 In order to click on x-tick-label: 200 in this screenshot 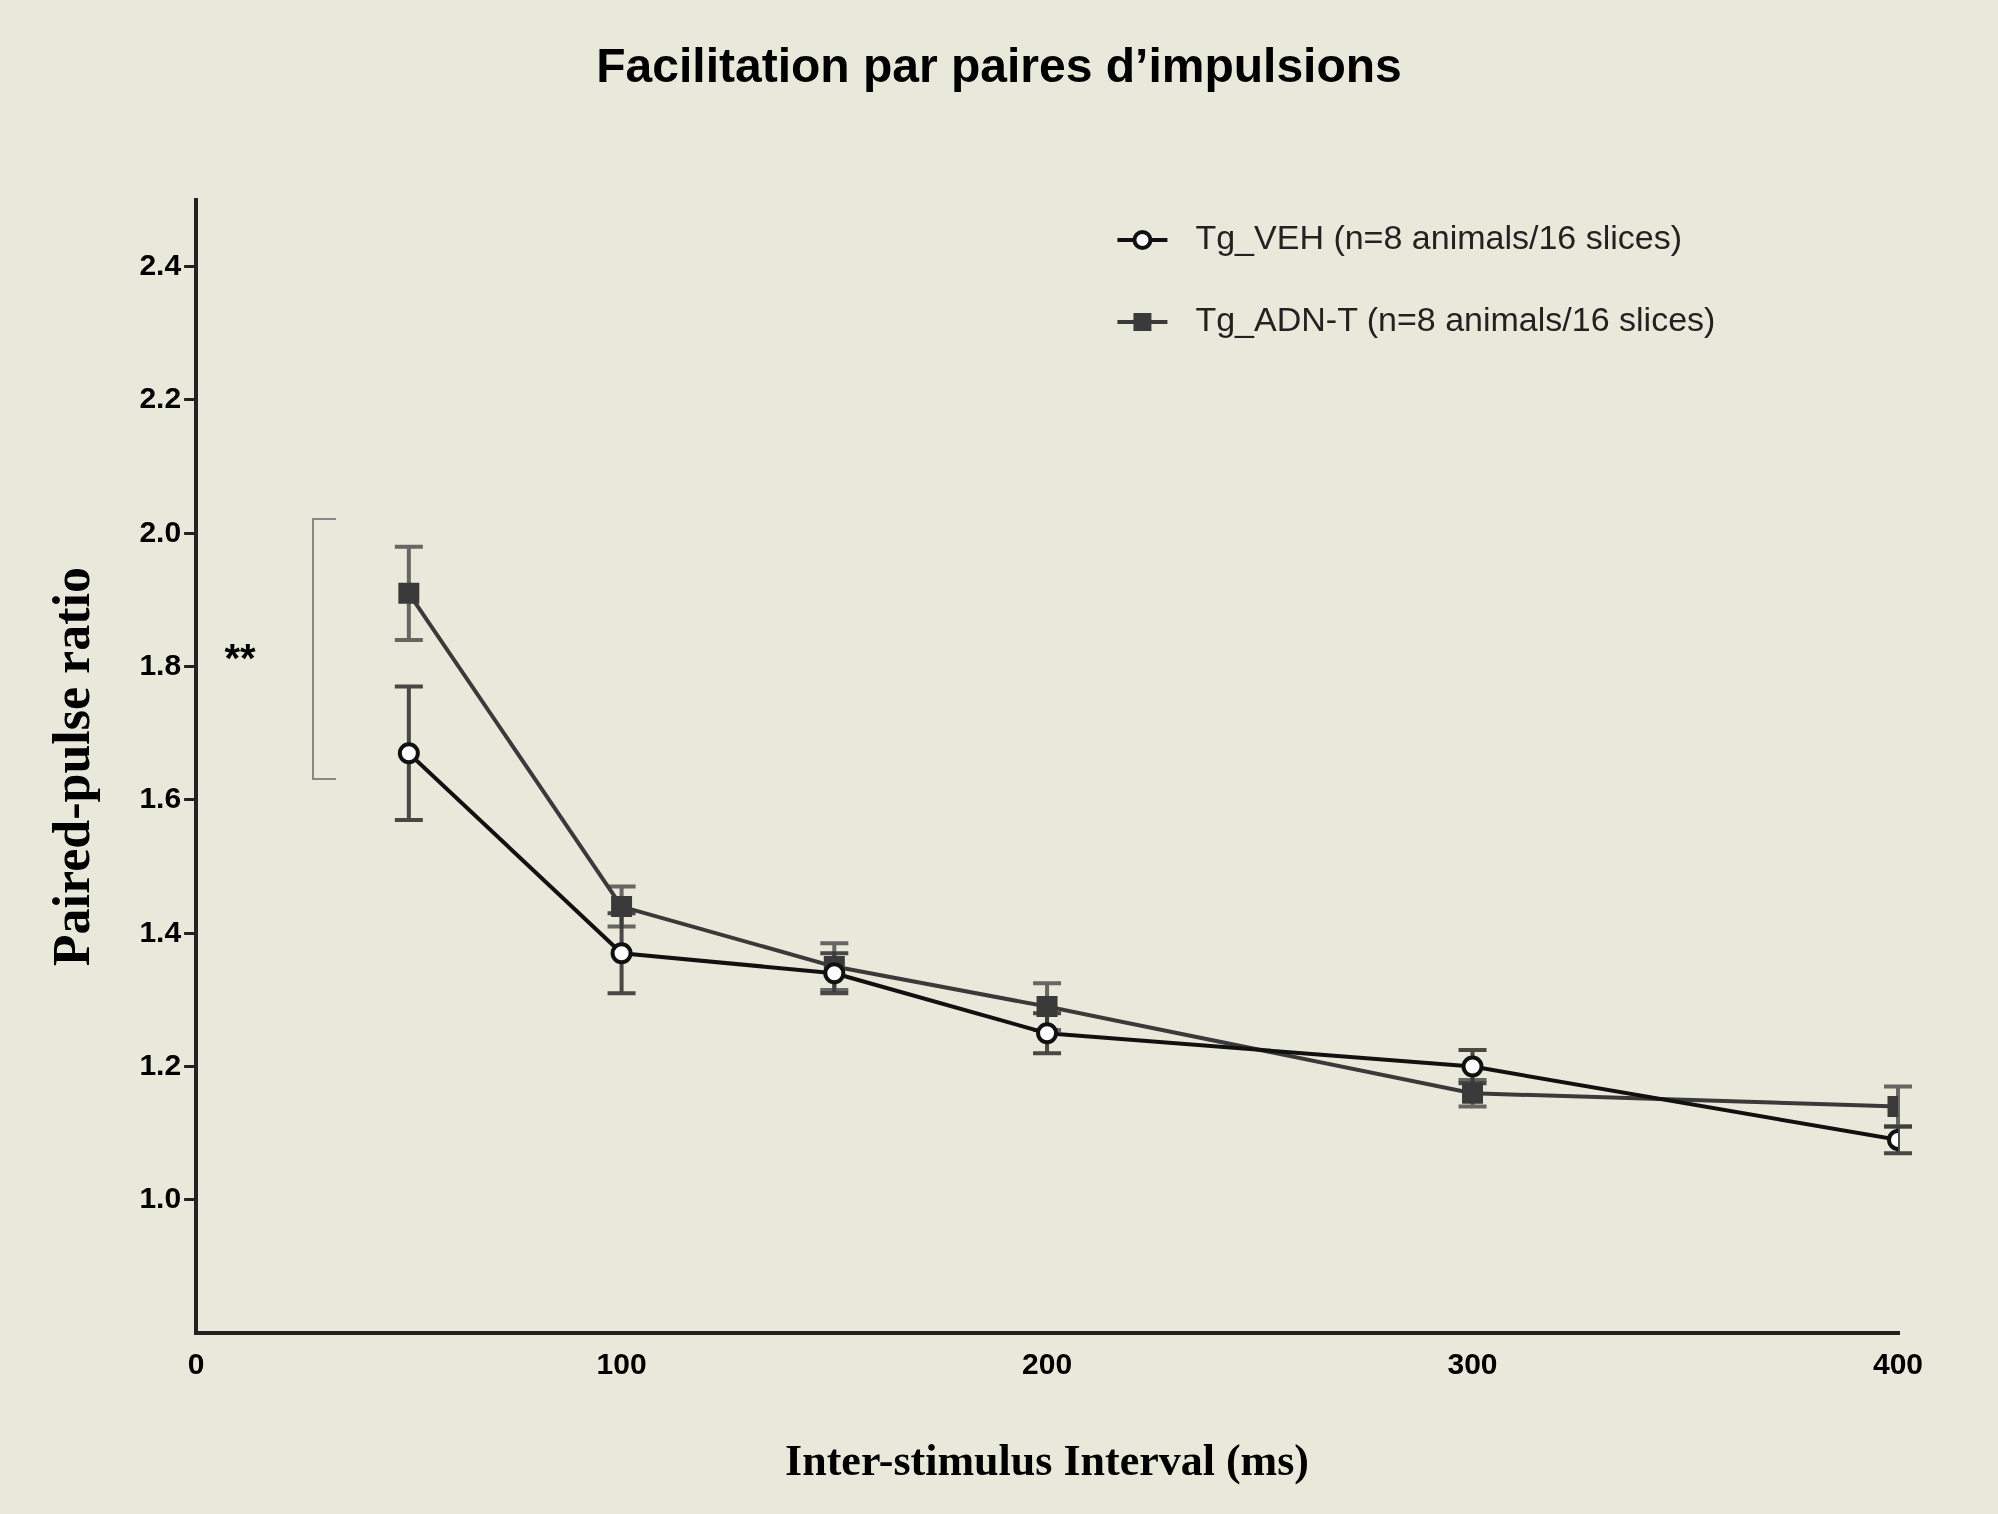, I will do `click(1047, 1364)`.